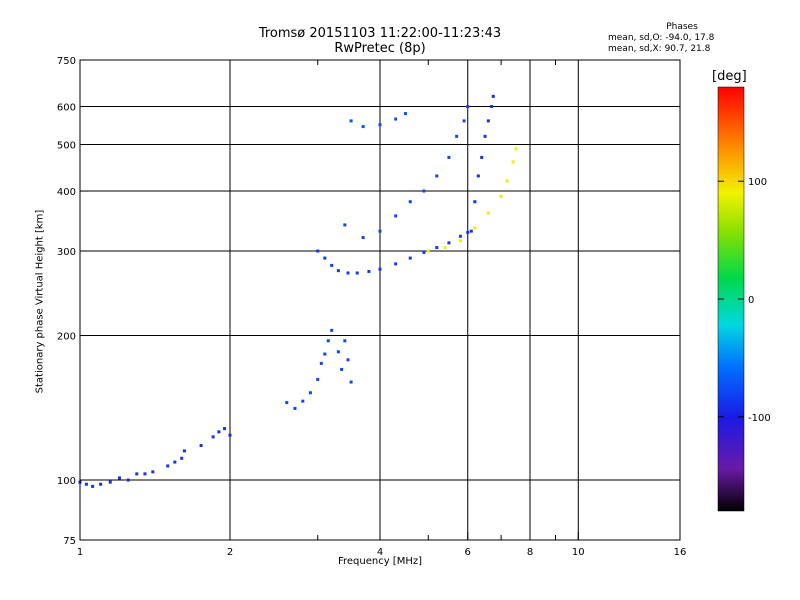 The height and width of the screenshot is (600, 800). What do you see at coordinates (66, 192) in the screenshot?
I see `y-tick-label: 400` at bounding box center [66, 192].